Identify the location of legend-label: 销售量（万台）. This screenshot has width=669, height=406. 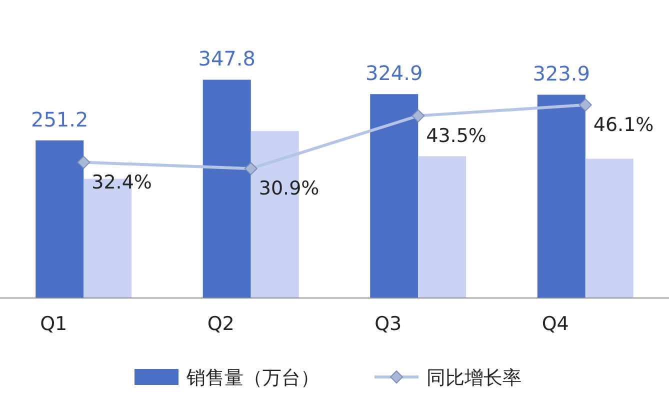
(253, 378).